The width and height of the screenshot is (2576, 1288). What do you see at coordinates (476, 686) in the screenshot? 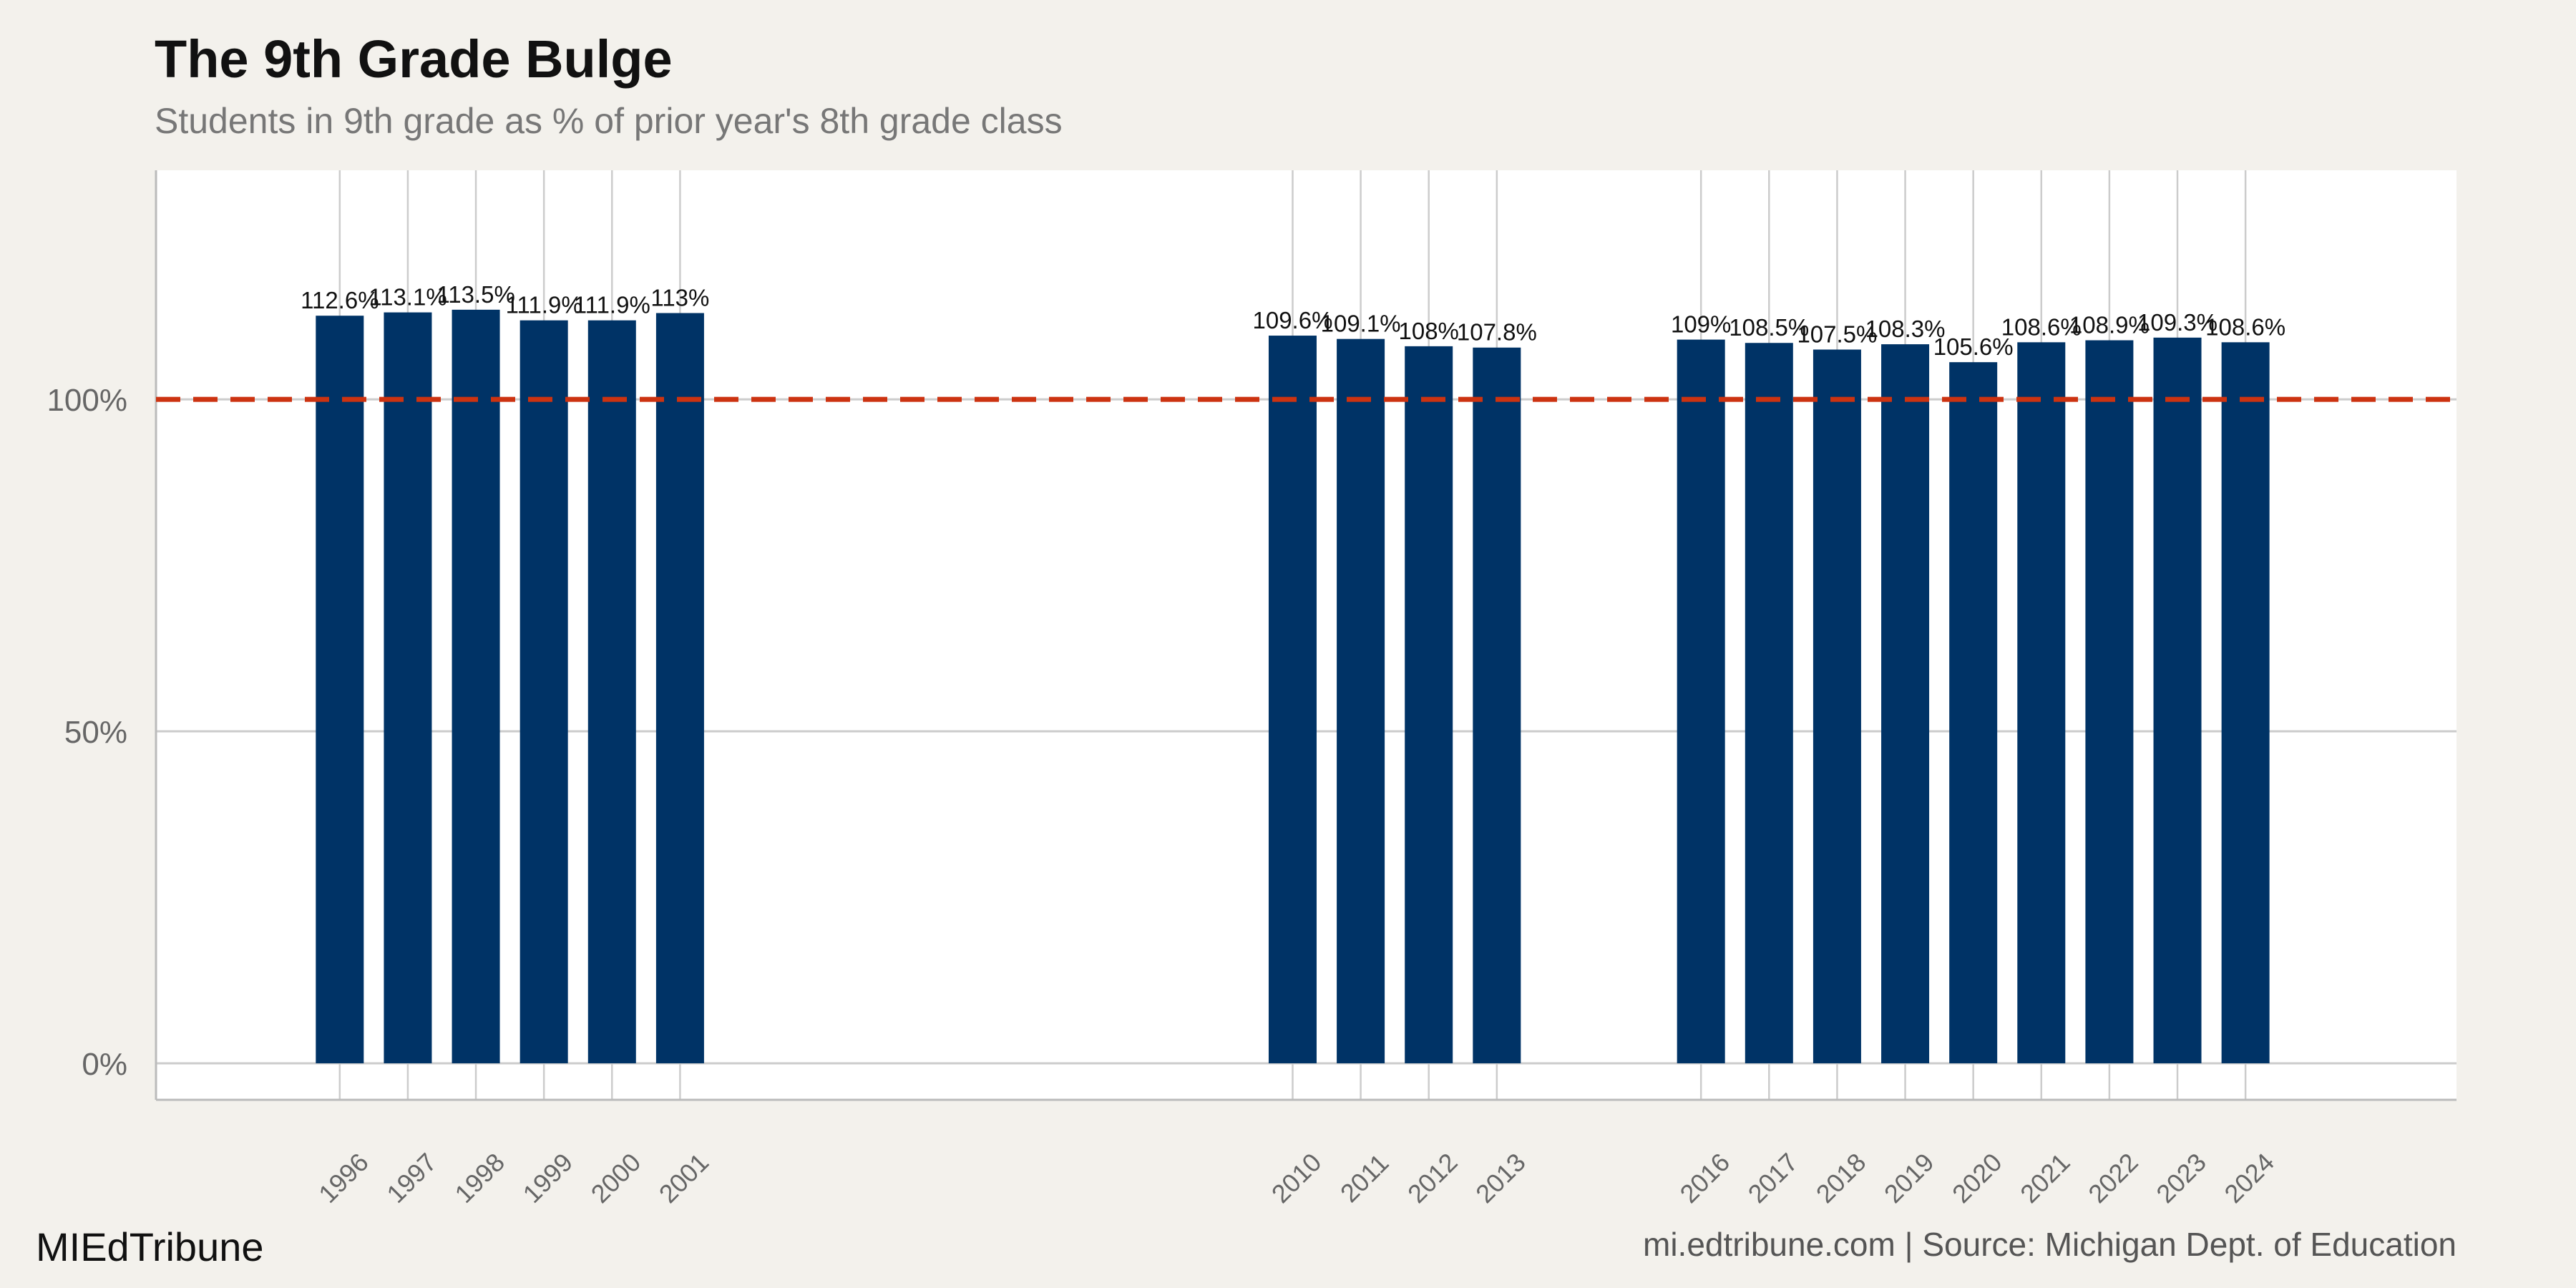
I see `bar-1998` at bounding box center [476, 686].